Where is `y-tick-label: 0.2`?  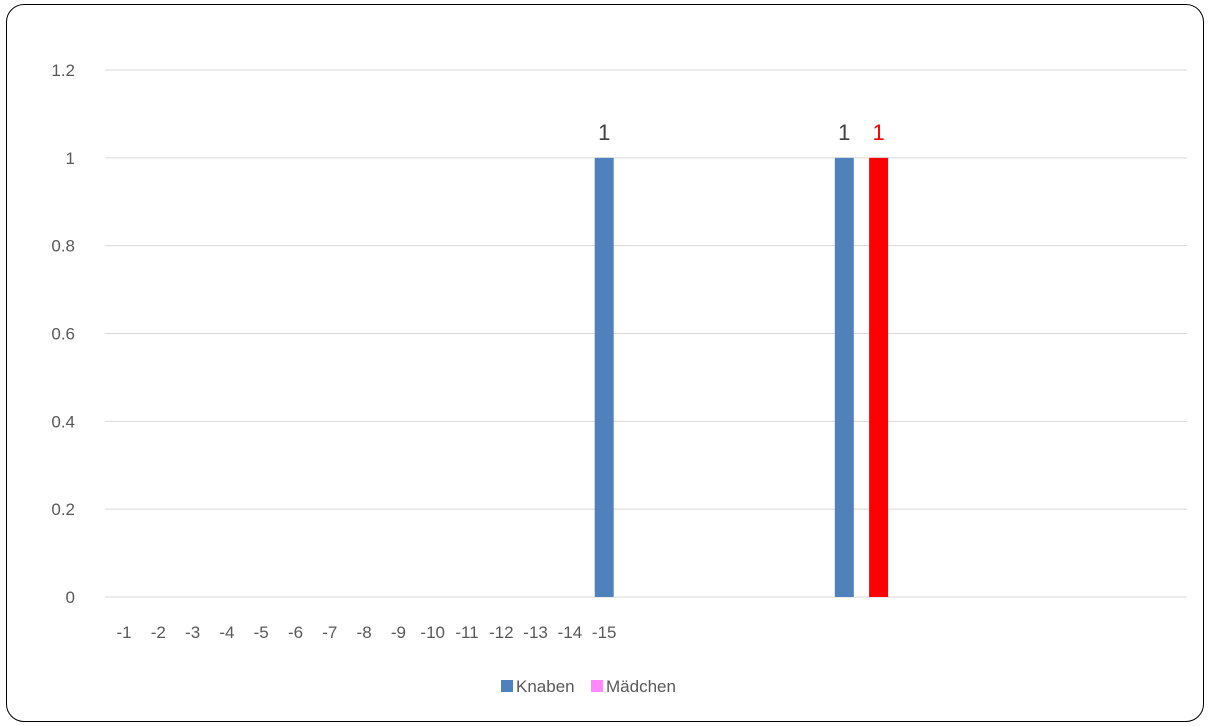
y-tick-label: 0.2 is located at coordinates (63, 509).